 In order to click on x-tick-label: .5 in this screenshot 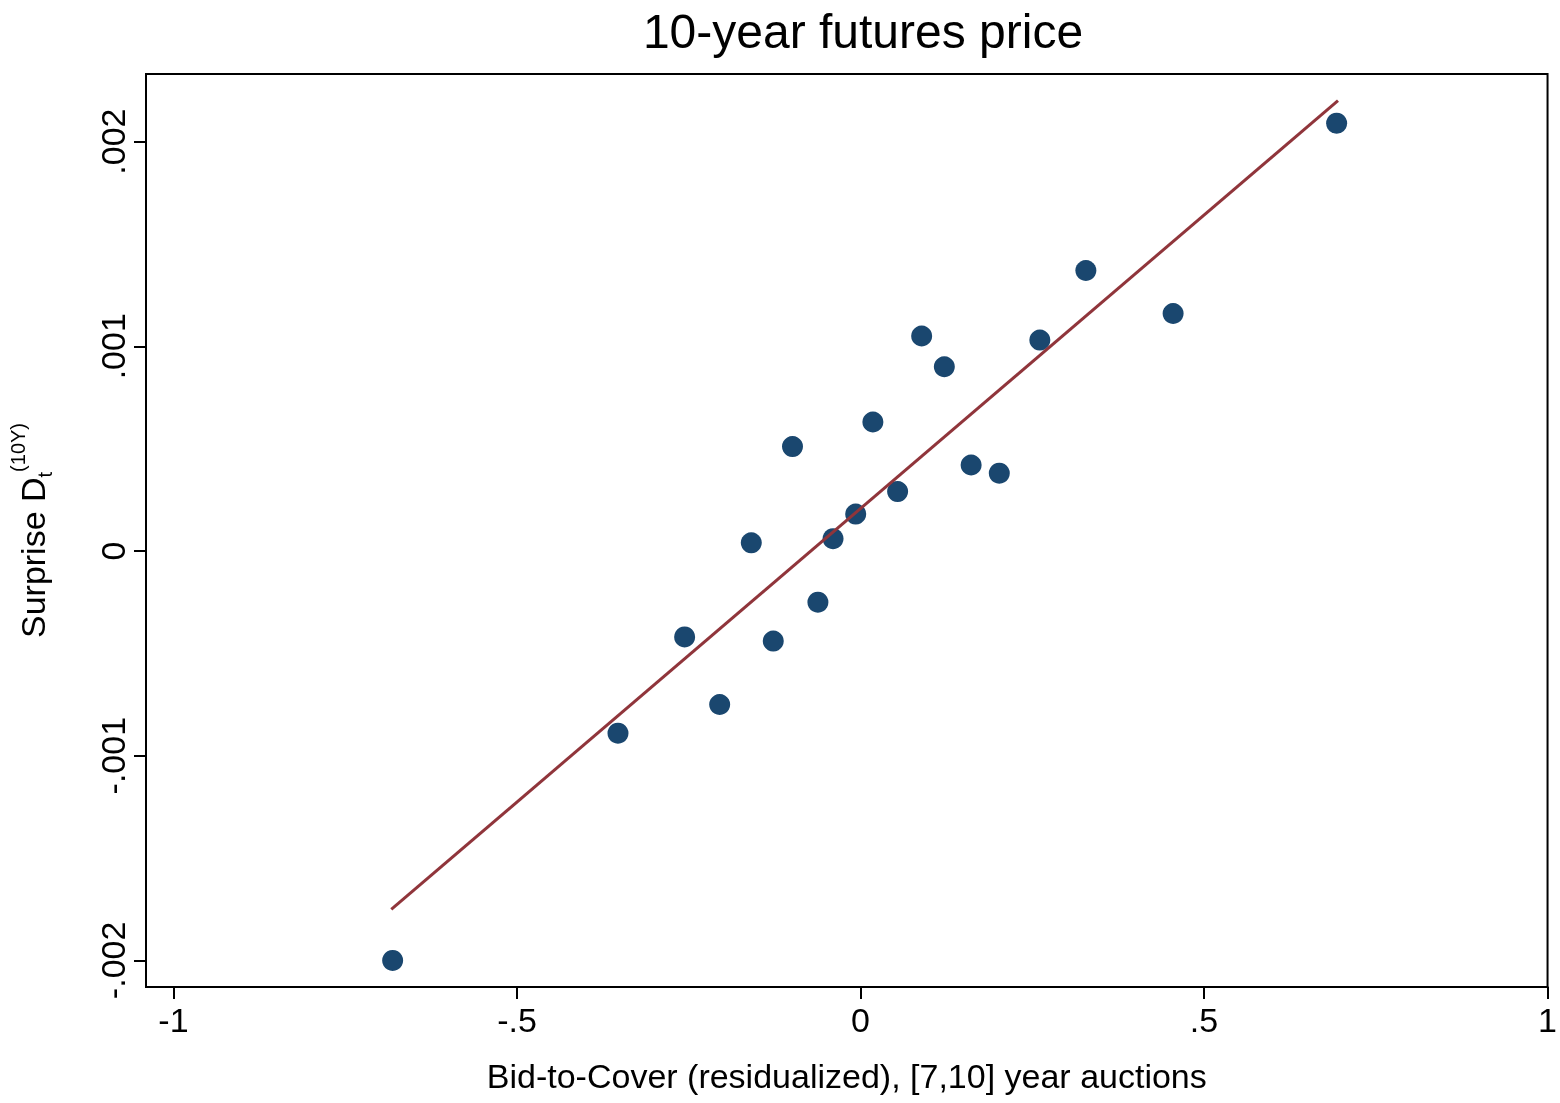, I will do `click(1204, 1020)`.